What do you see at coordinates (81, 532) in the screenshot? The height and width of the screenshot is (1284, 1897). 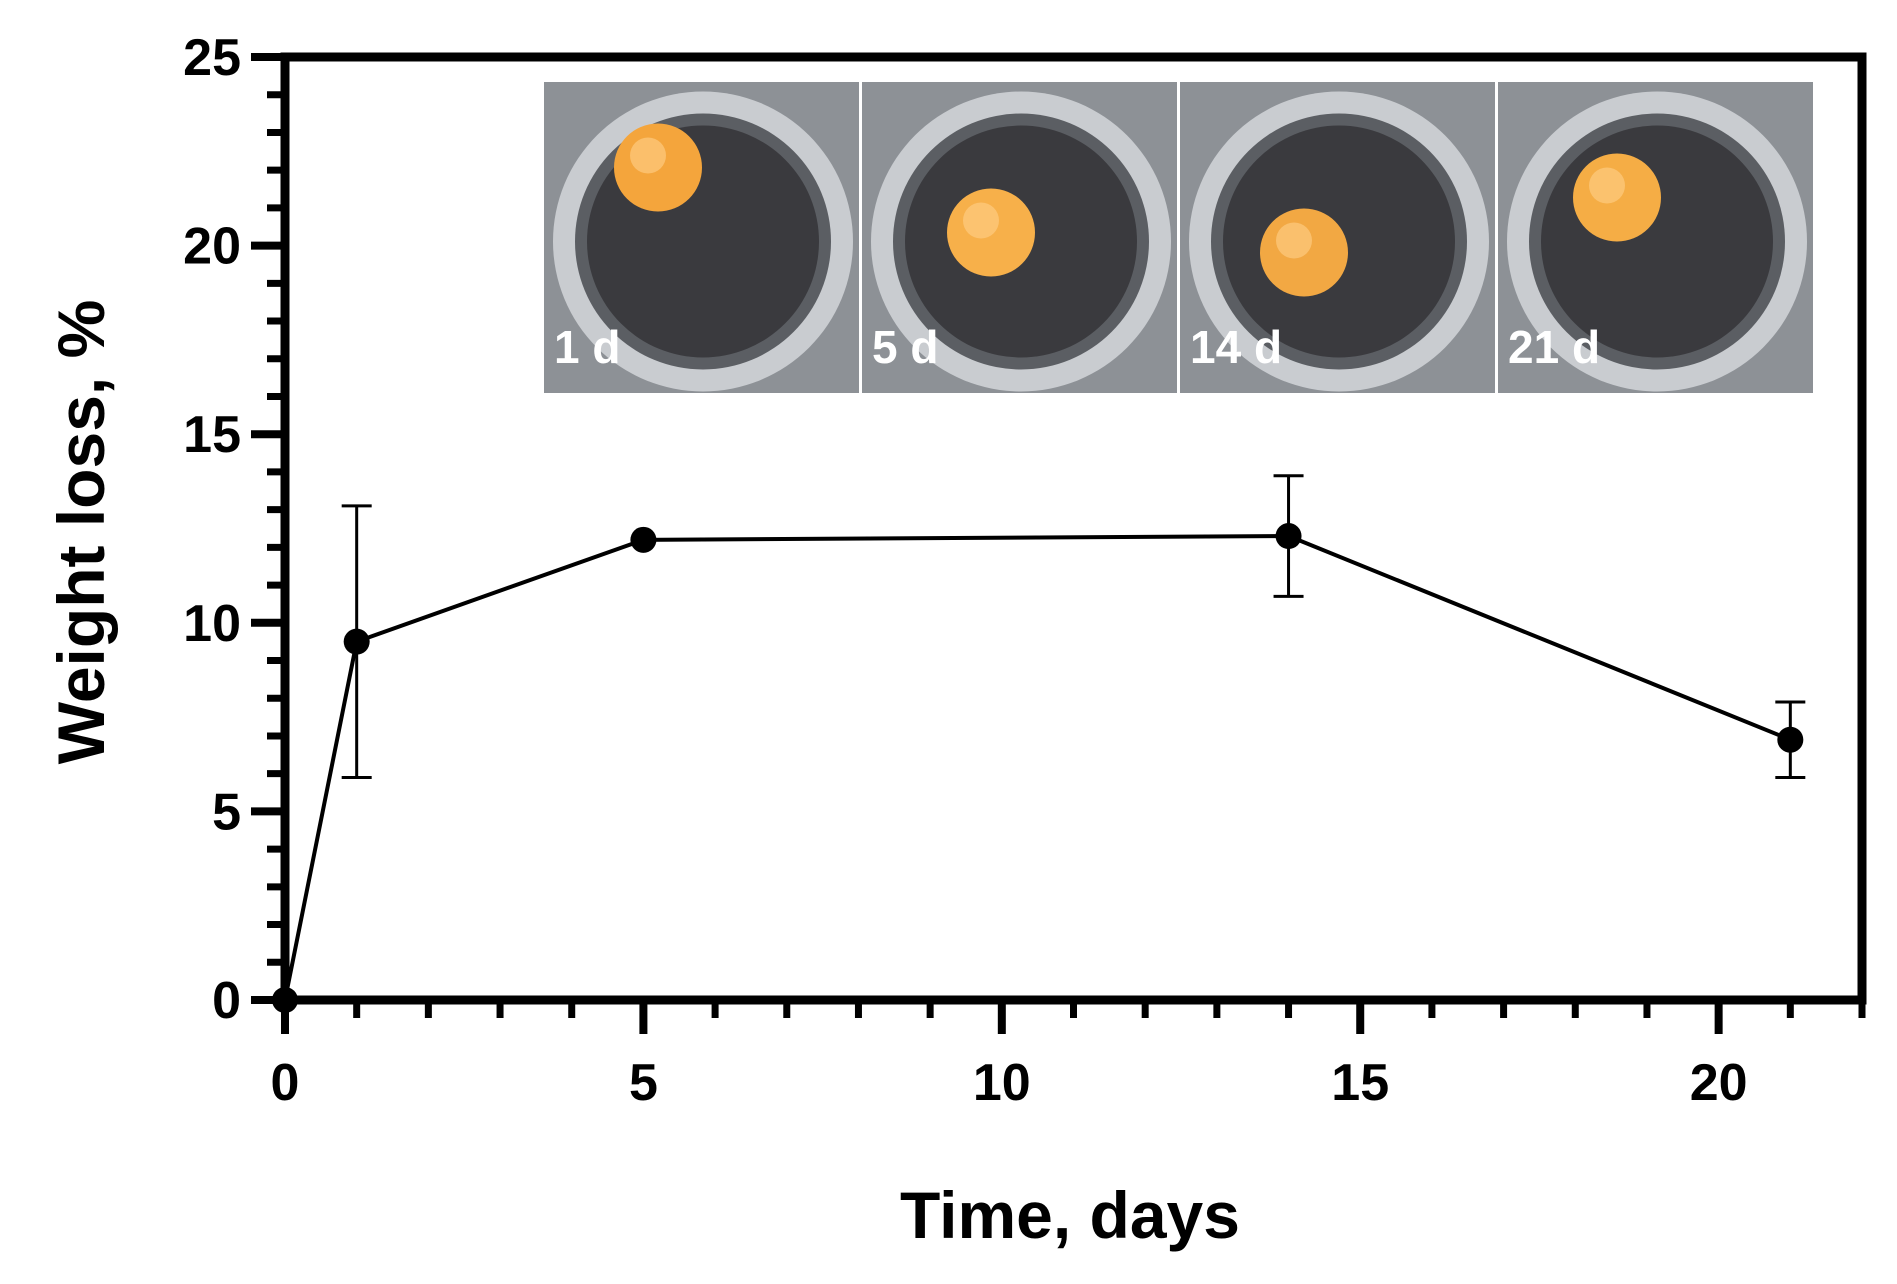 I see `y-axis-title: Weight loss, %` at bounding box center [81, 532].